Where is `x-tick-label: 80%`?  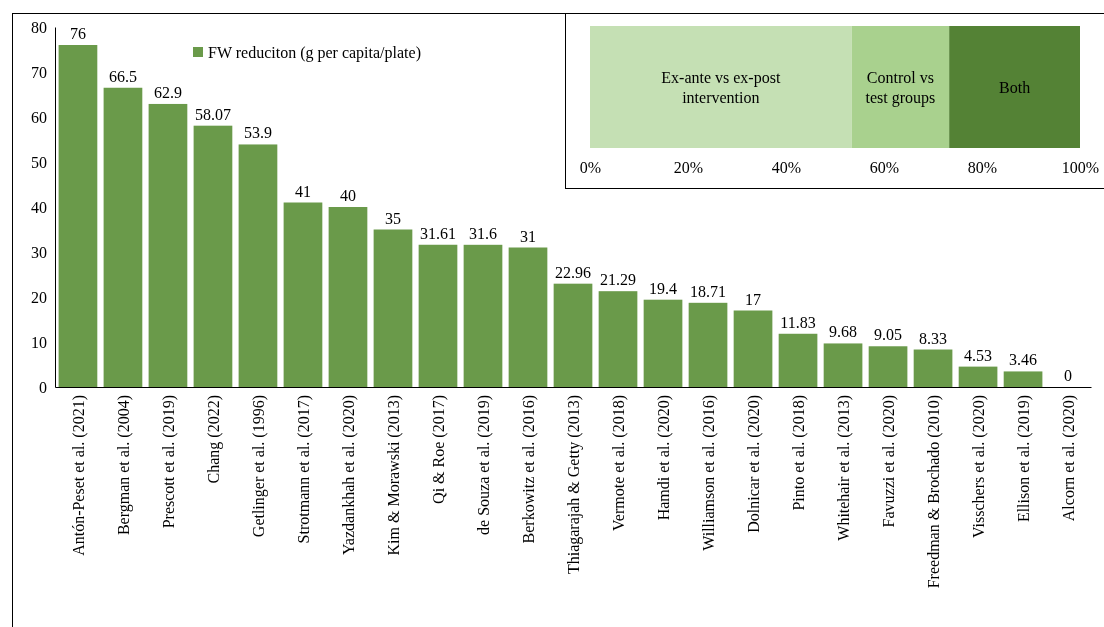 x-tick-label: 80% is located at coordinates (982, 168).